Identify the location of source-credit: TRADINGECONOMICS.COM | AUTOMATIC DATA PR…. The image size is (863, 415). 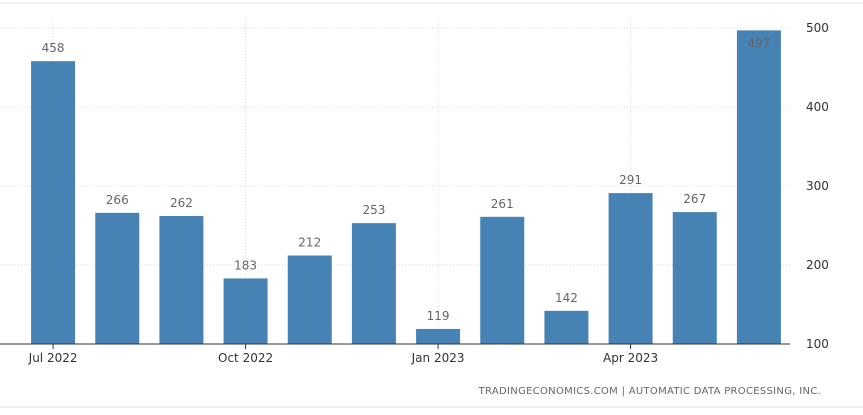
(649, 391).